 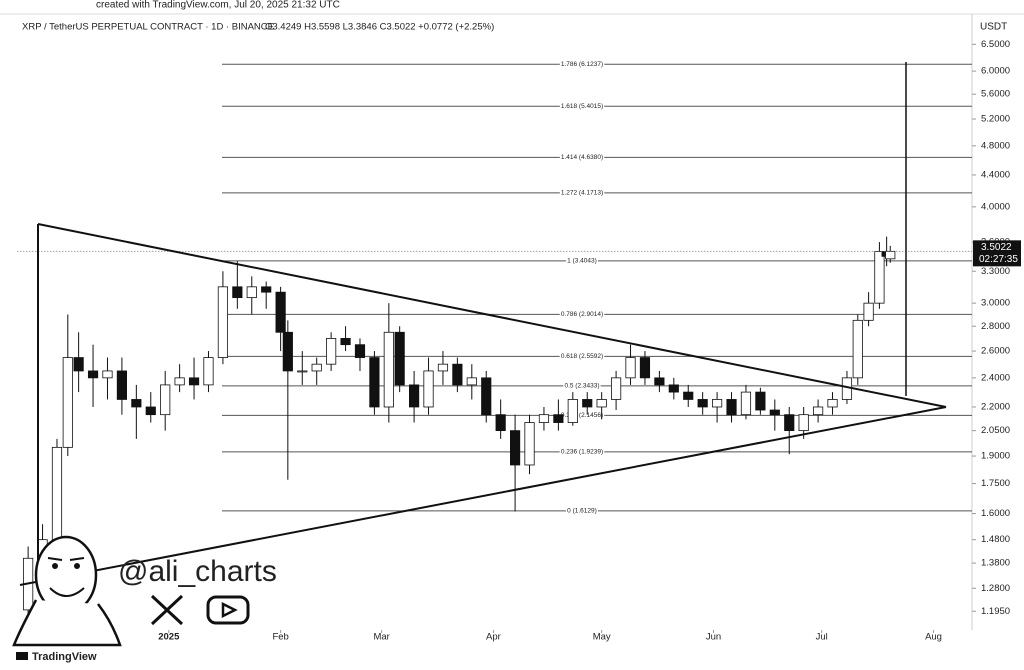 What do you see at coordinates (381, 637) in the screenshot?
I see `x-tick-label: Mar` at bounding box center [381, 637].